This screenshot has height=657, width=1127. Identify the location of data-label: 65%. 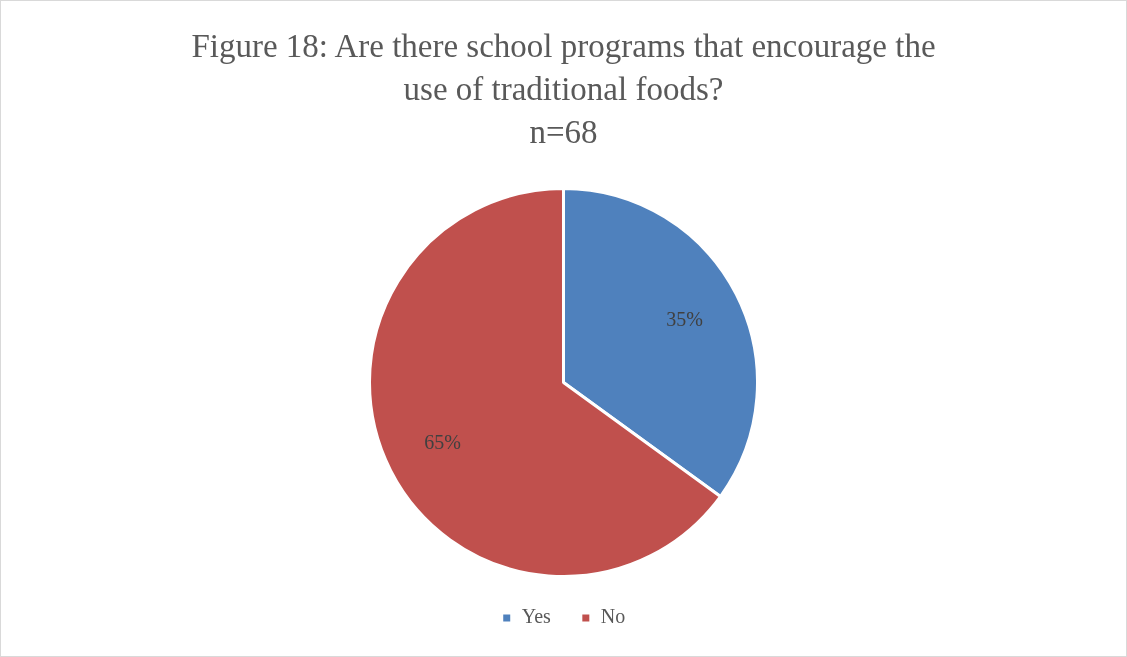
(442, 442).